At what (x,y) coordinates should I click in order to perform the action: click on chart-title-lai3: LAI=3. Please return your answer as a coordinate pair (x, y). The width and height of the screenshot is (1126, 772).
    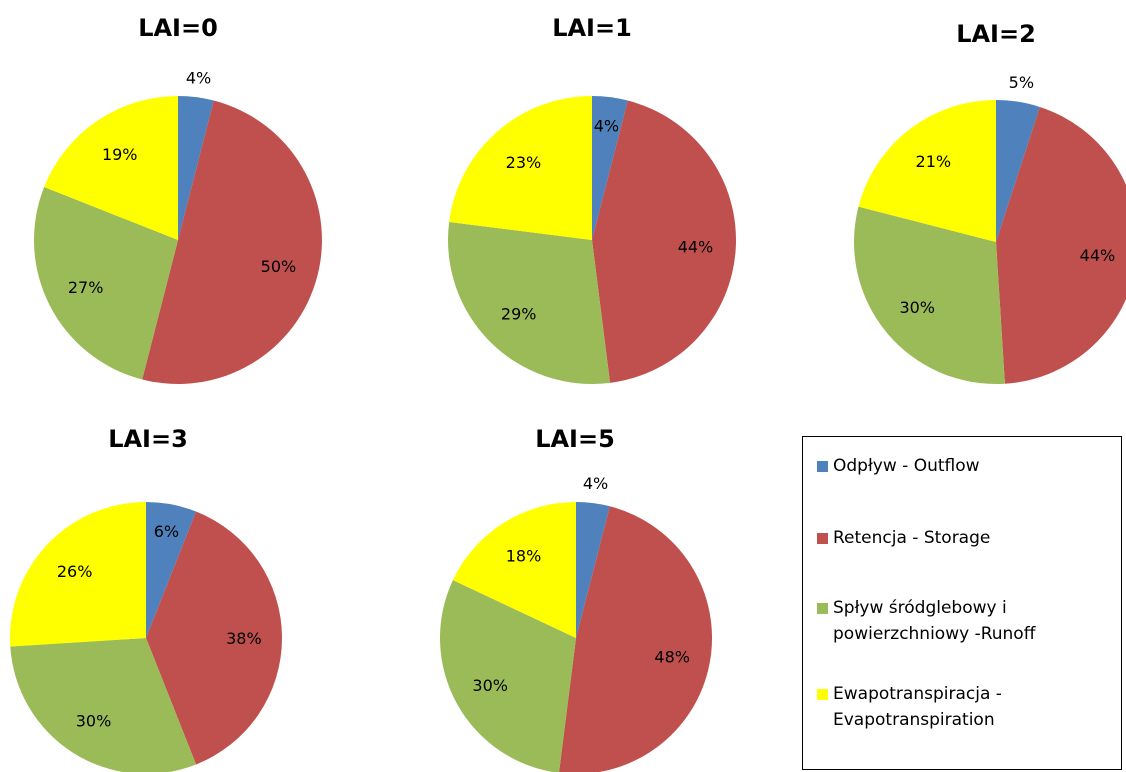
    Looking at the image, I should click on (148, 439).